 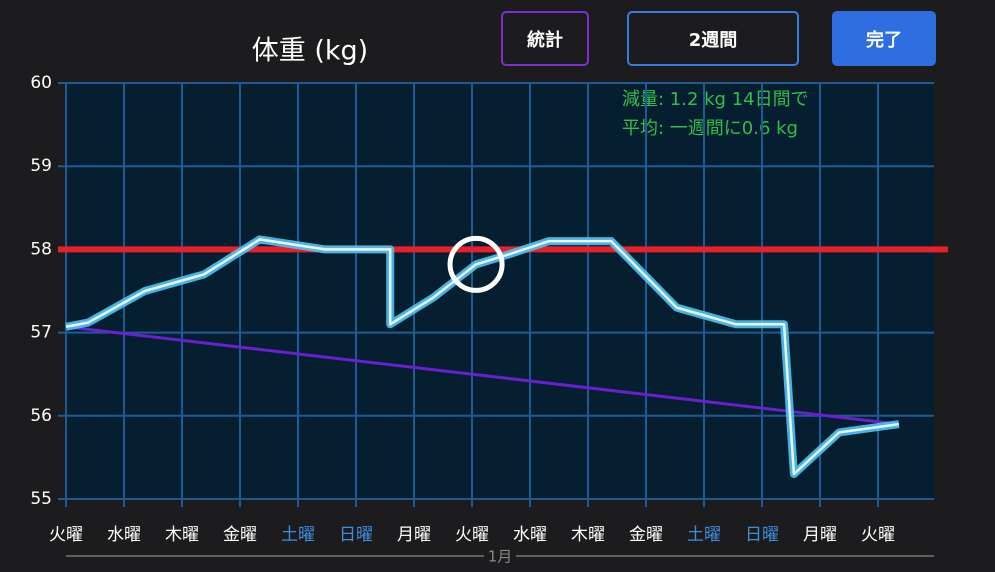 I want to click on y-tick-label: 55, so click(x=41, y=499).